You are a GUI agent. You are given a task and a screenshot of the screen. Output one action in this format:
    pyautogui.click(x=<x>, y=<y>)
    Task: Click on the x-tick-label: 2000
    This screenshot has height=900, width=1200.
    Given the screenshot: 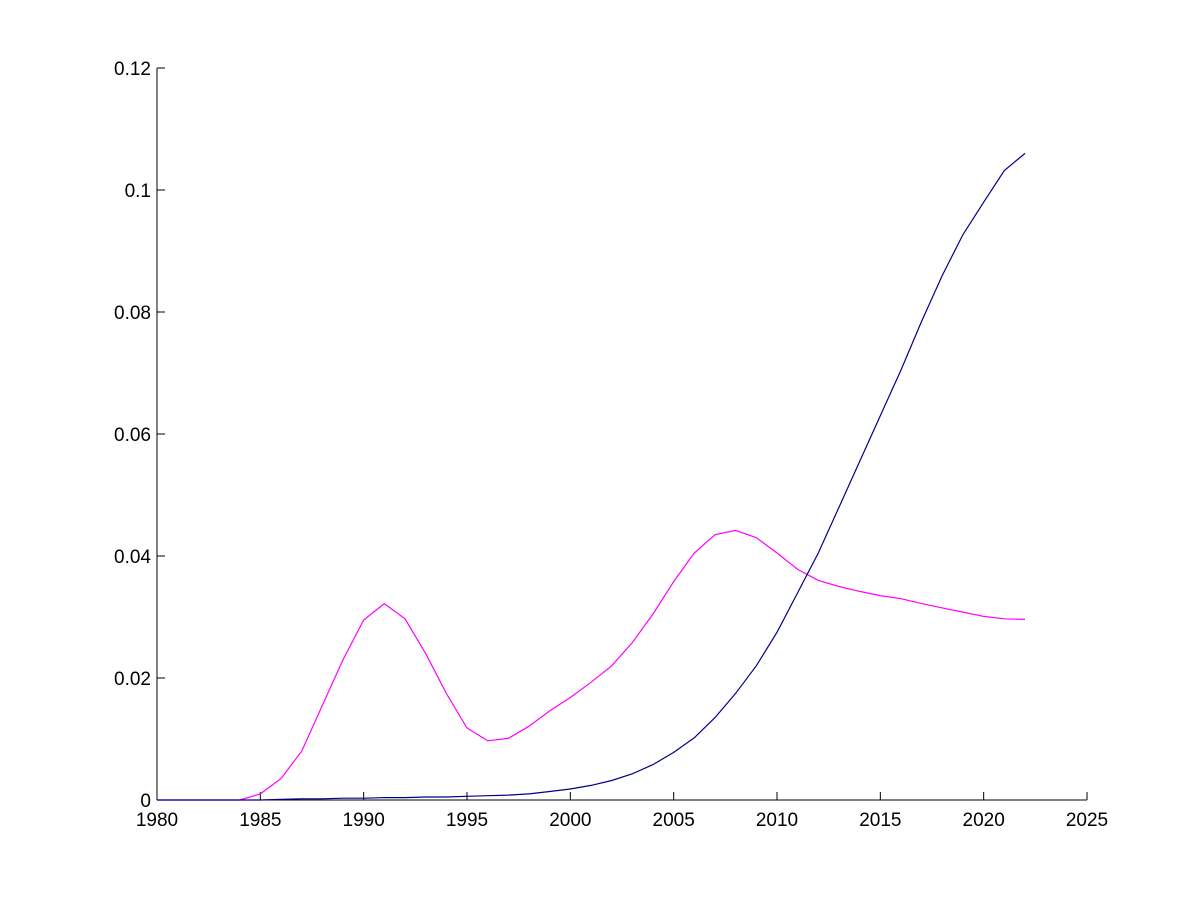 What is the action you would take?
    pyautogui.click(x=570, y=820)
    